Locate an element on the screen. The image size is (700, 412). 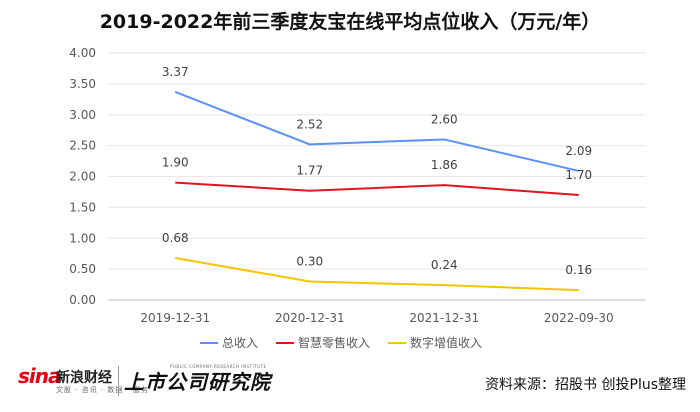
legend: 总收入 智慧零售收入 数字增值收入 is located at coordinates (341, 342).